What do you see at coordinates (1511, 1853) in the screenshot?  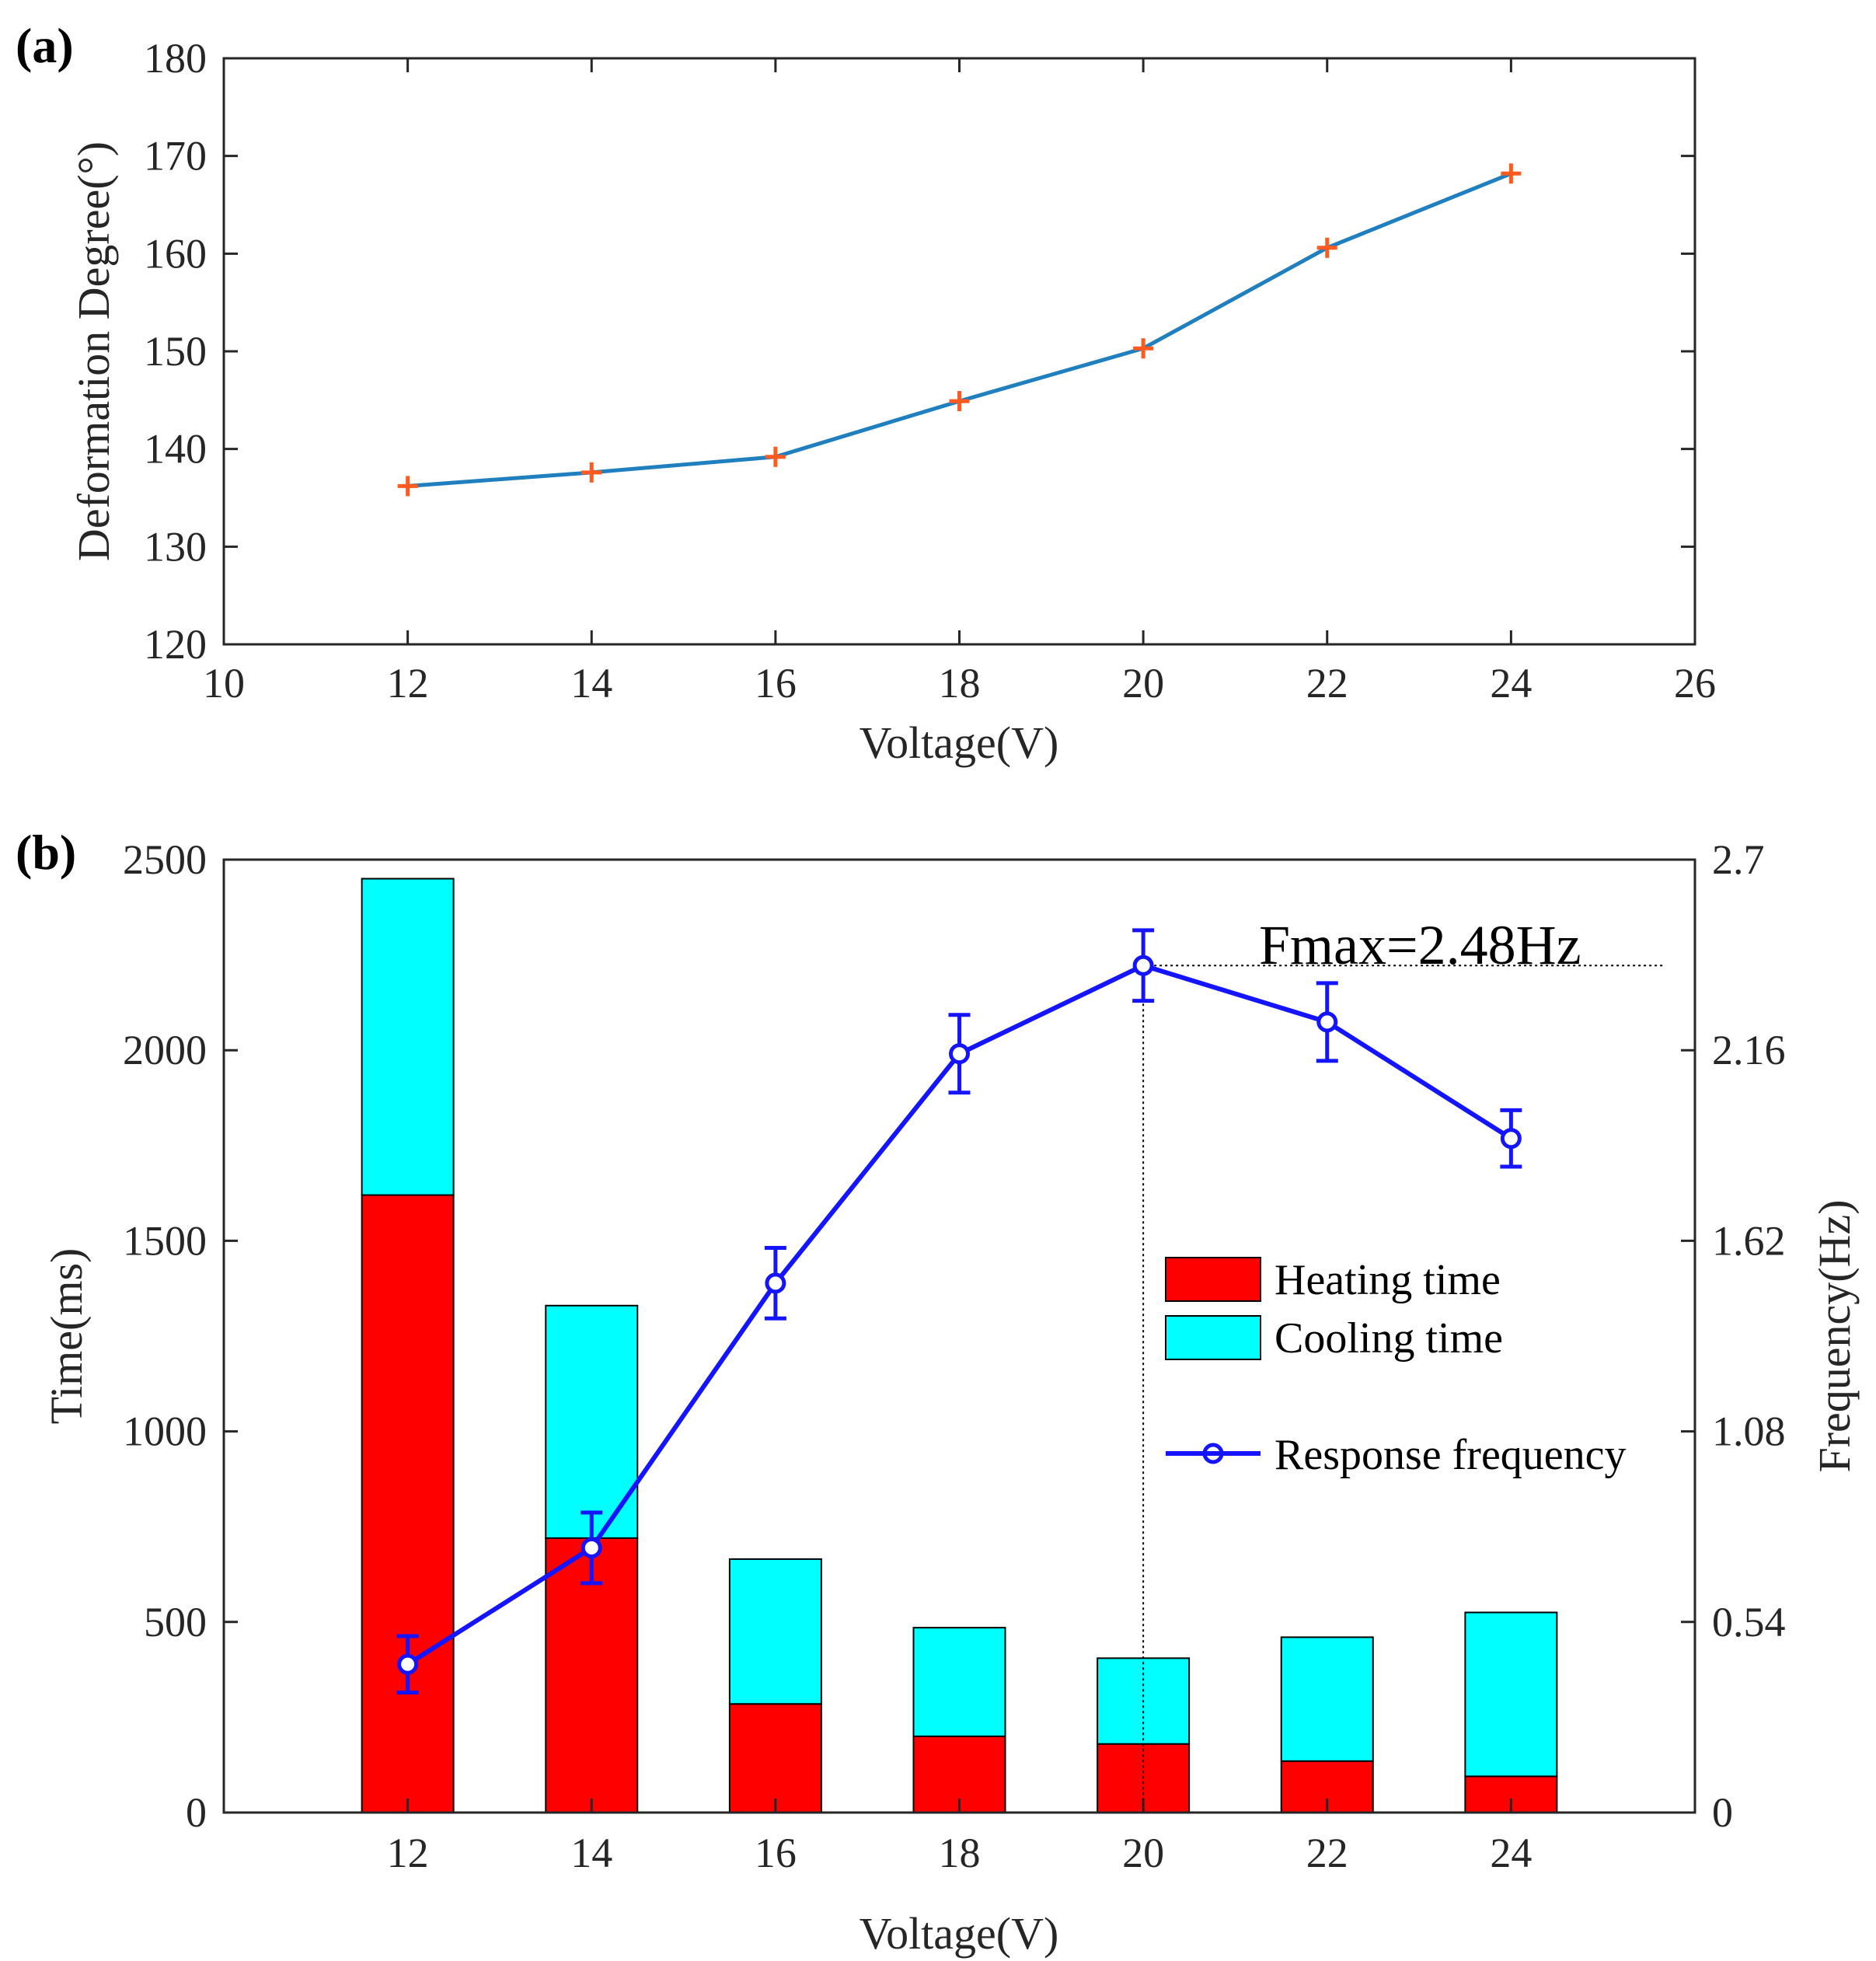 I see `b-xtick-label: 24` at bounding box center [1511, 1853].